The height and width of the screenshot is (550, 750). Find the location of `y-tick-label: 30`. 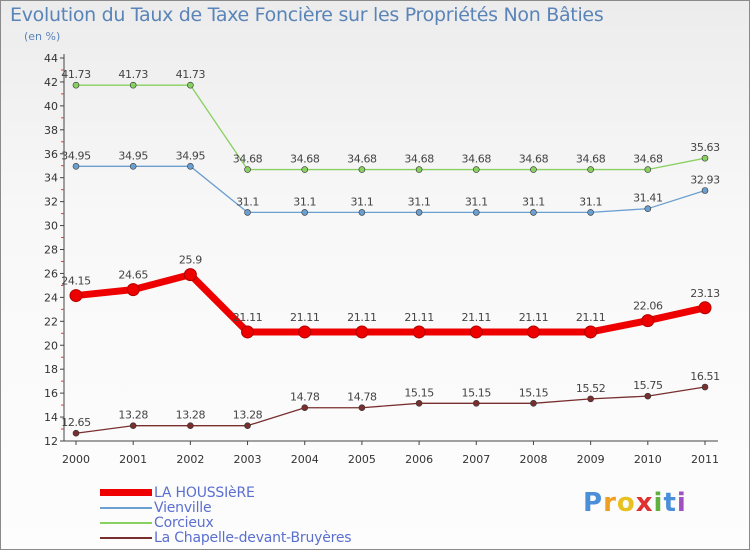

y-tick-label: 30 is located at coordinates (51, 226).